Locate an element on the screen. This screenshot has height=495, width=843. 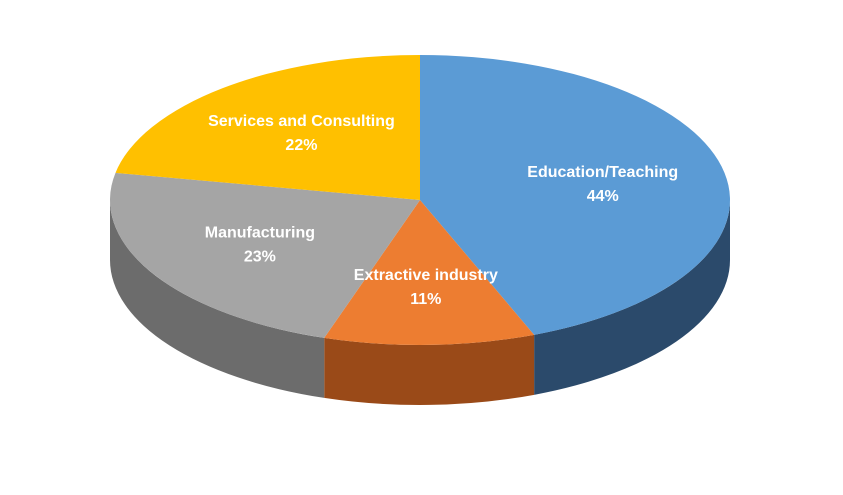
value-label: 44% is located at coordinates (603, 196).